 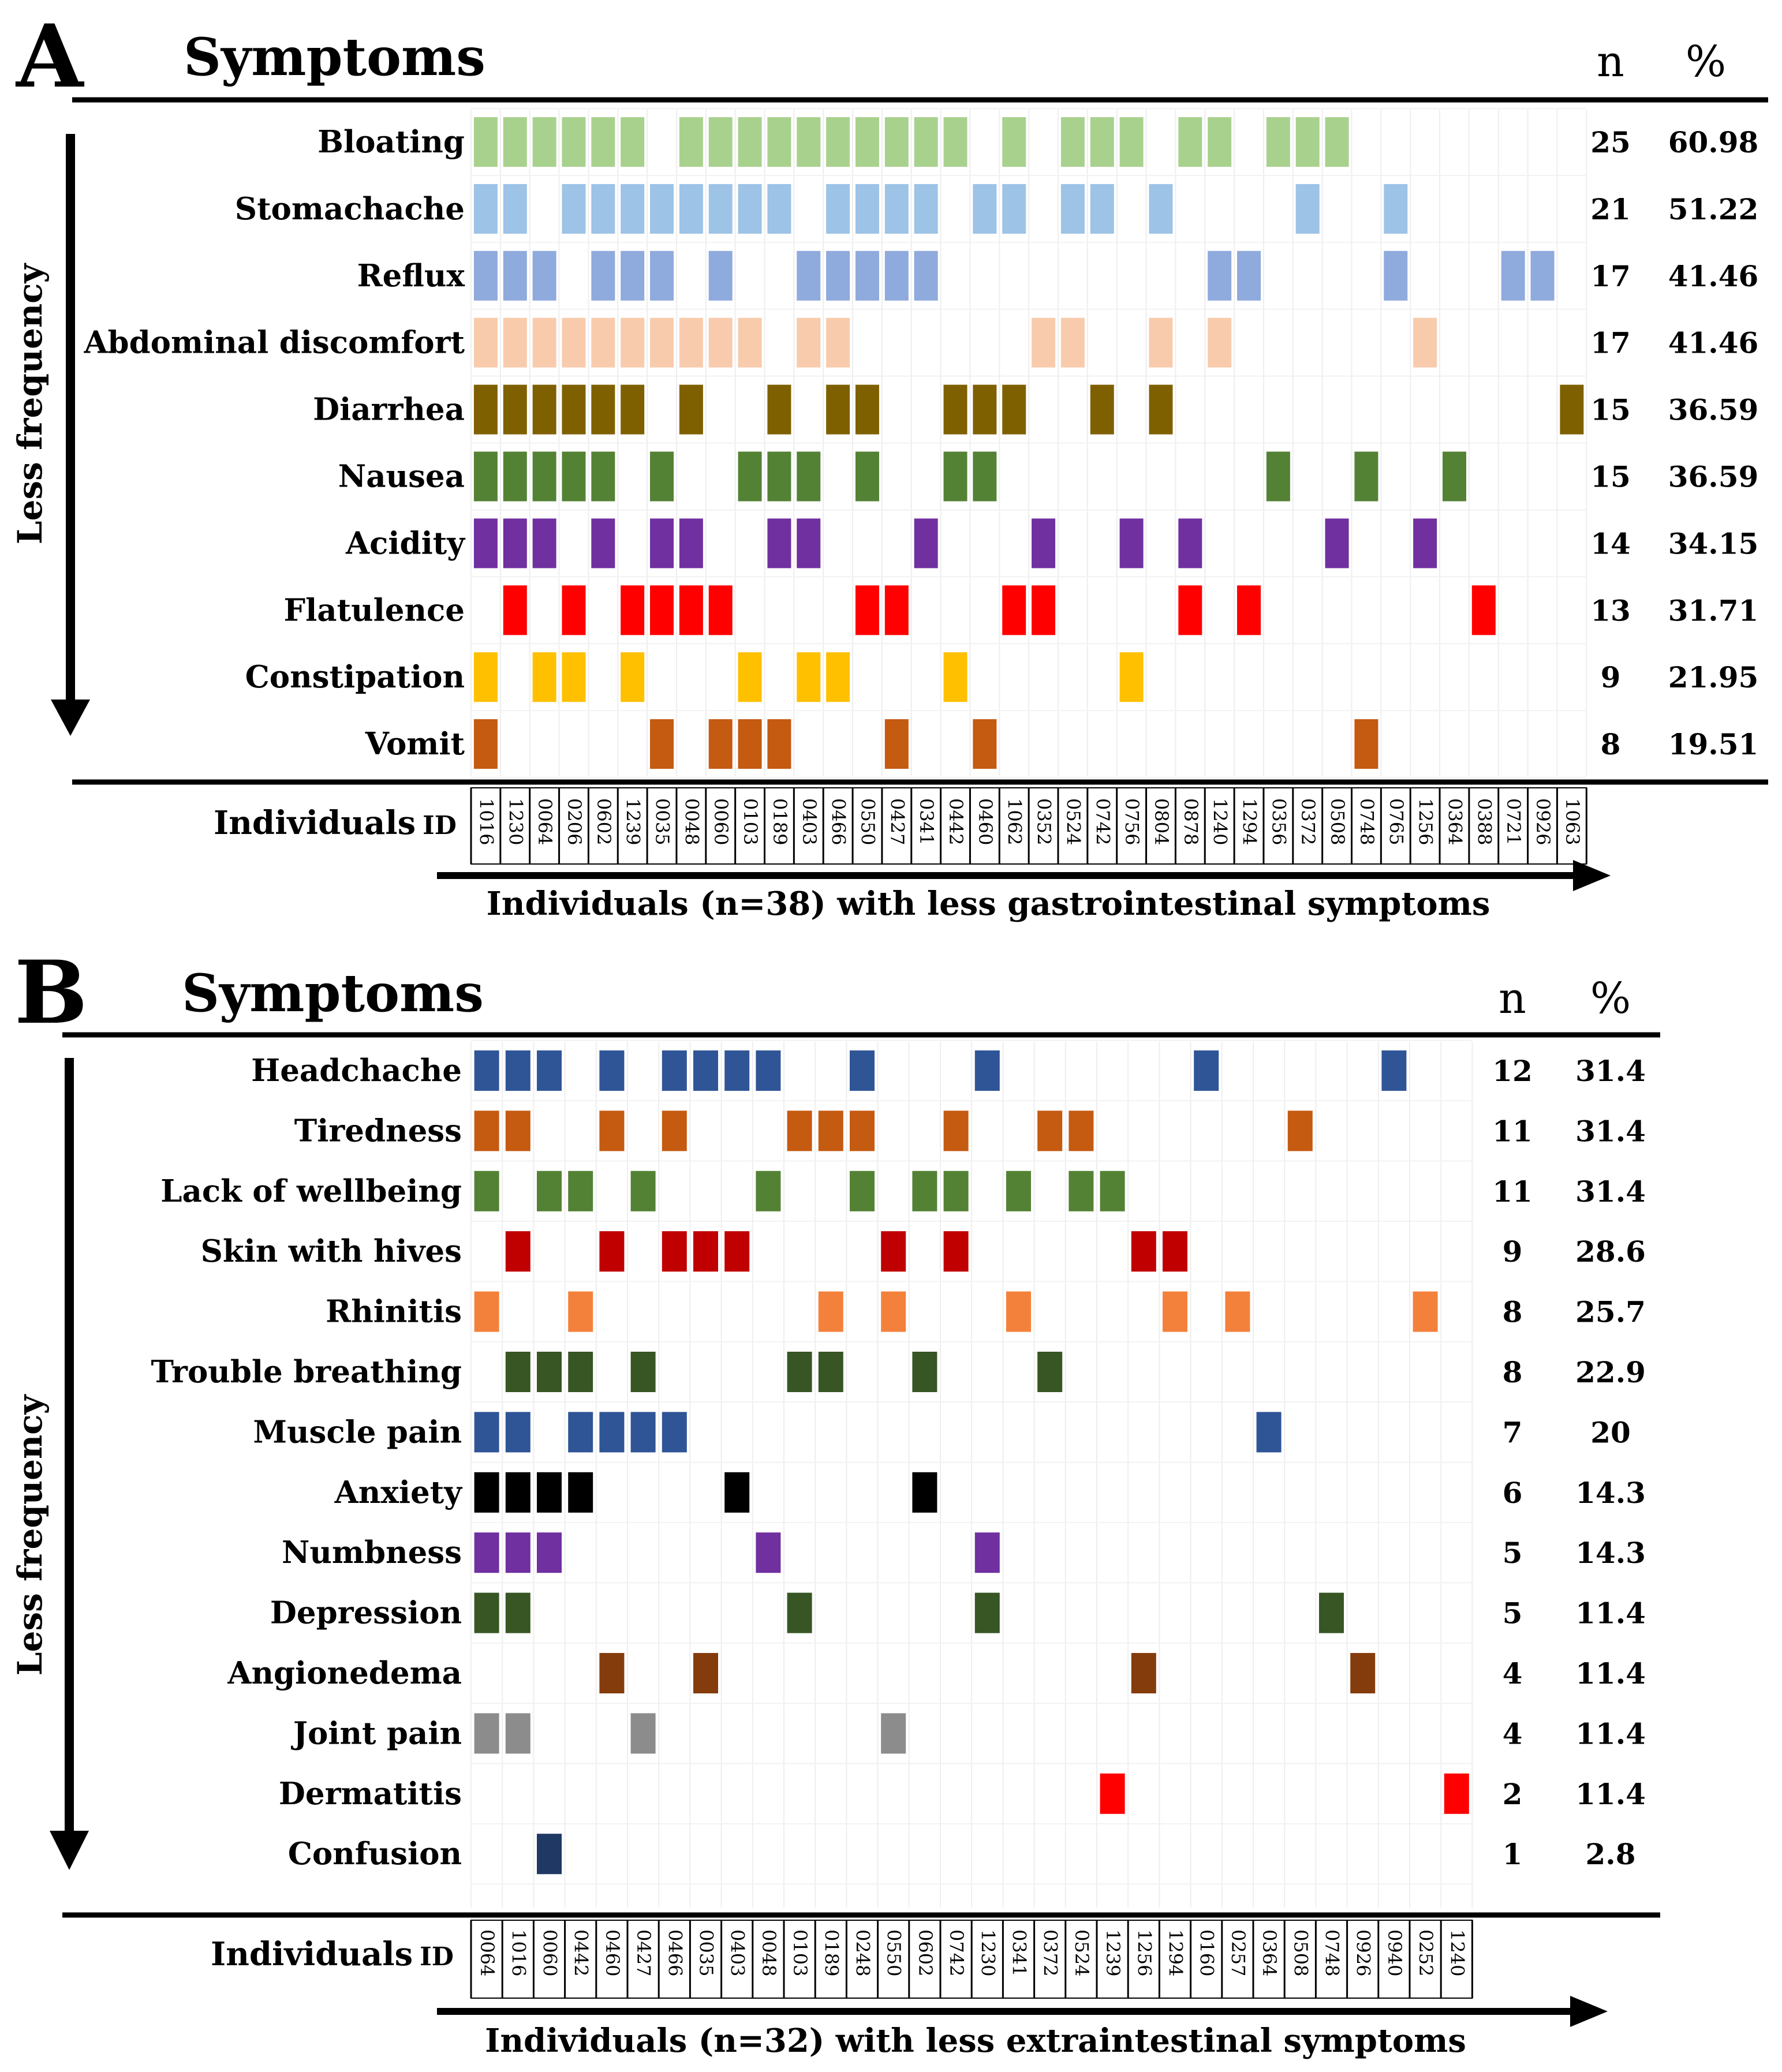 I want to click on panel-b-row-label: Joint pain, so click(x=377, y=1733).